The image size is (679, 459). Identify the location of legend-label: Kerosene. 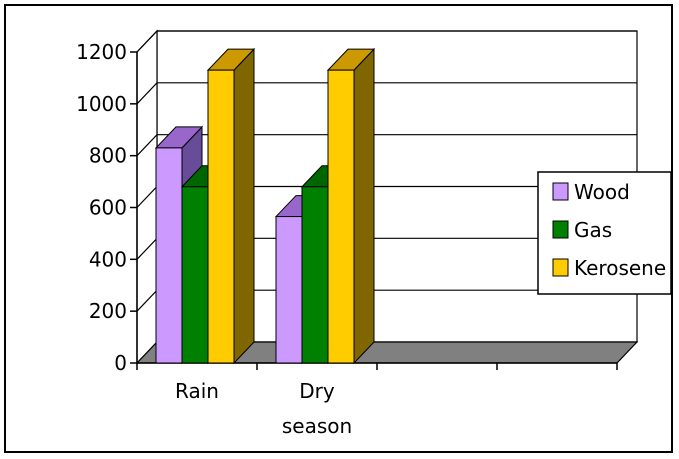
(620, 268).